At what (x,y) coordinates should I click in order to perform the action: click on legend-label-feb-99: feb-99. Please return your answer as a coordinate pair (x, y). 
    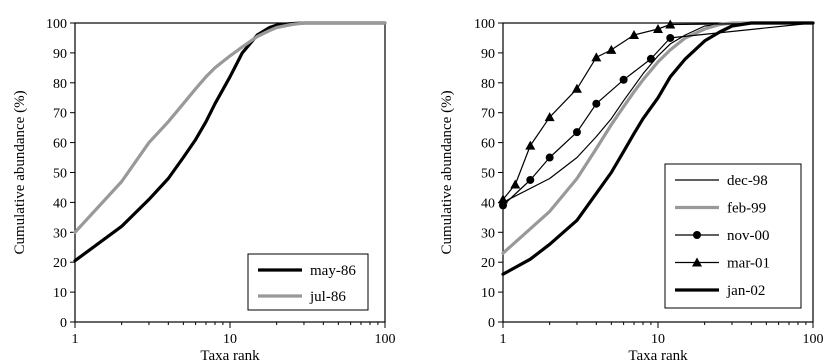
    Looking at the image, I should click on (746, 209).